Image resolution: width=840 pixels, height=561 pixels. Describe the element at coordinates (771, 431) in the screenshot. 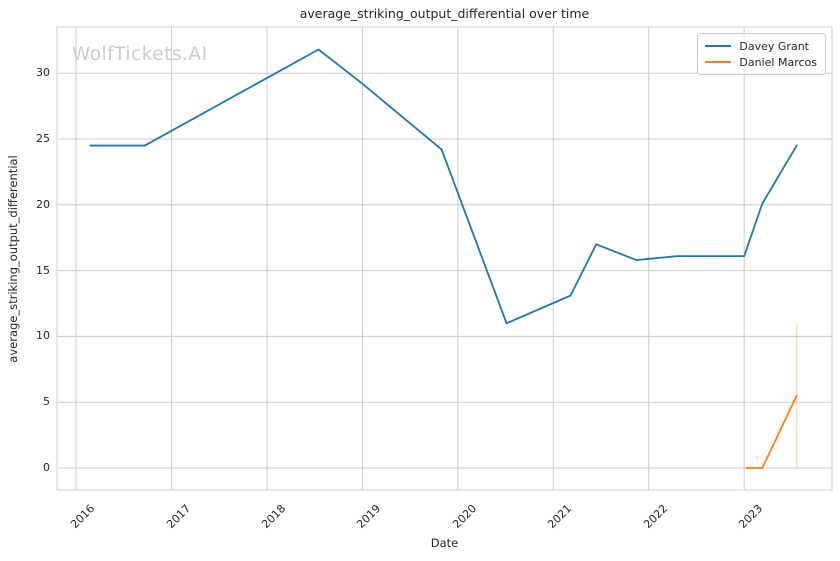

I see `series-line-daniel-marcos` at that location.